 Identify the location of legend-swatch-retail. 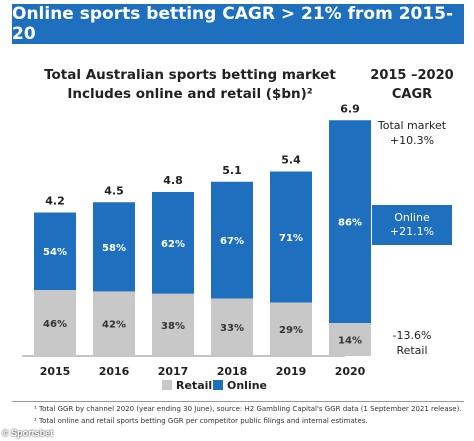
(167, 385).